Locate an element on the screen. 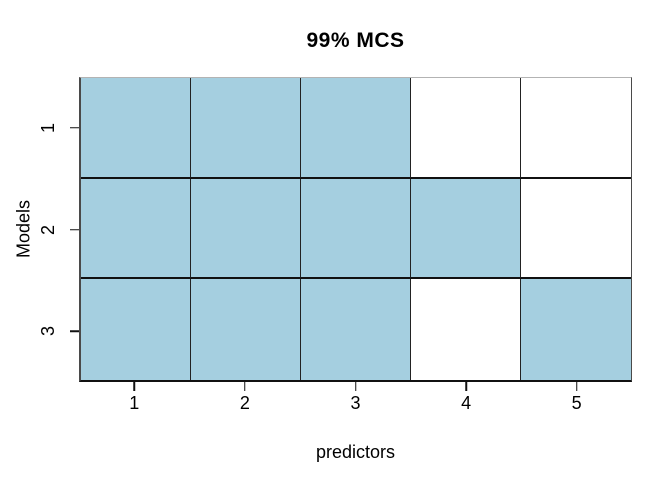  y-tick-label: 1 is located at coordinates (48, 127).